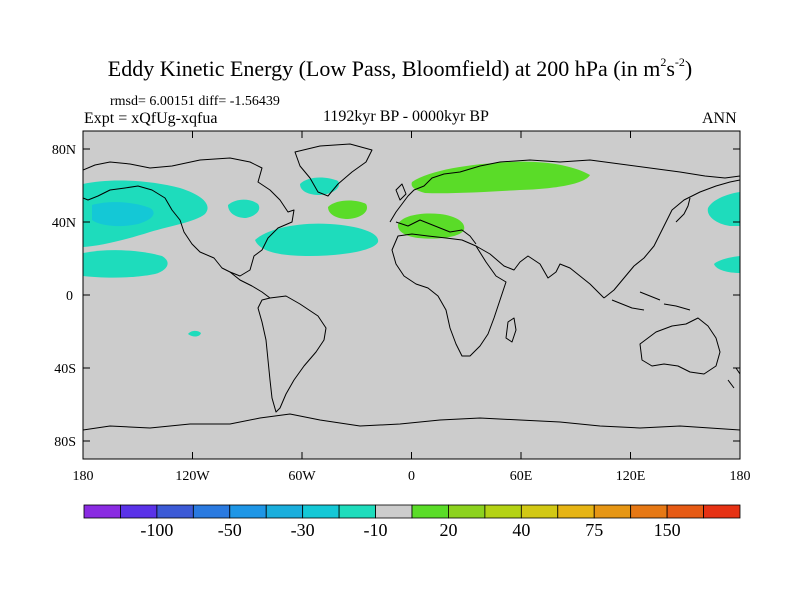 The image size is (800, 600). I want to click on title-superscript-1: 2, so click(663, 61).